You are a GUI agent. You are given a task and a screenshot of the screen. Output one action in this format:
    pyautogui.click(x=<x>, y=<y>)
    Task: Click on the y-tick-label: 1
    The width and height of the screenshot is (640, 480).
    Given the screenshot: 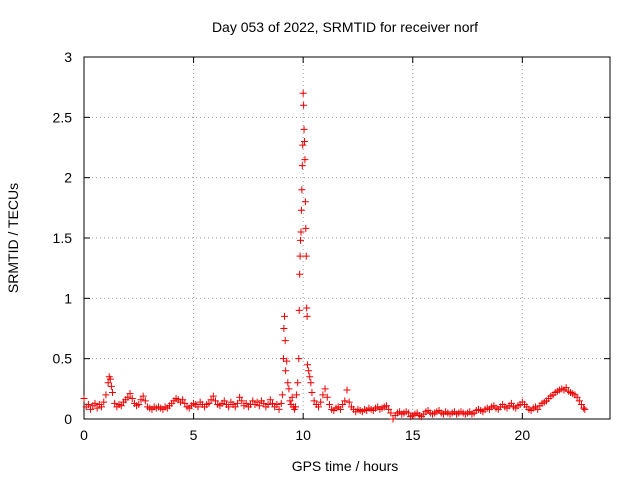 What is the action you would take?
    pyautogui.click(x=68, y=298)
    